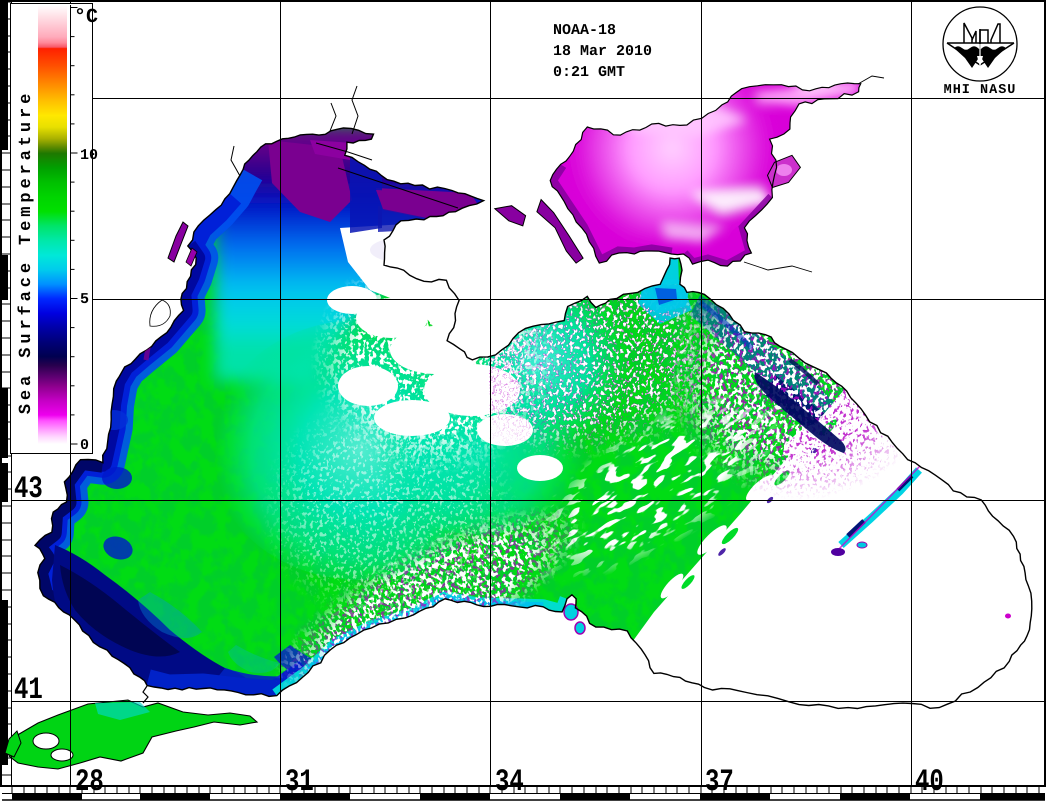  Describe the element at coordinates (602, 51) in the screenshot. I see `svg-text: 18 Mar 2010` at that location.